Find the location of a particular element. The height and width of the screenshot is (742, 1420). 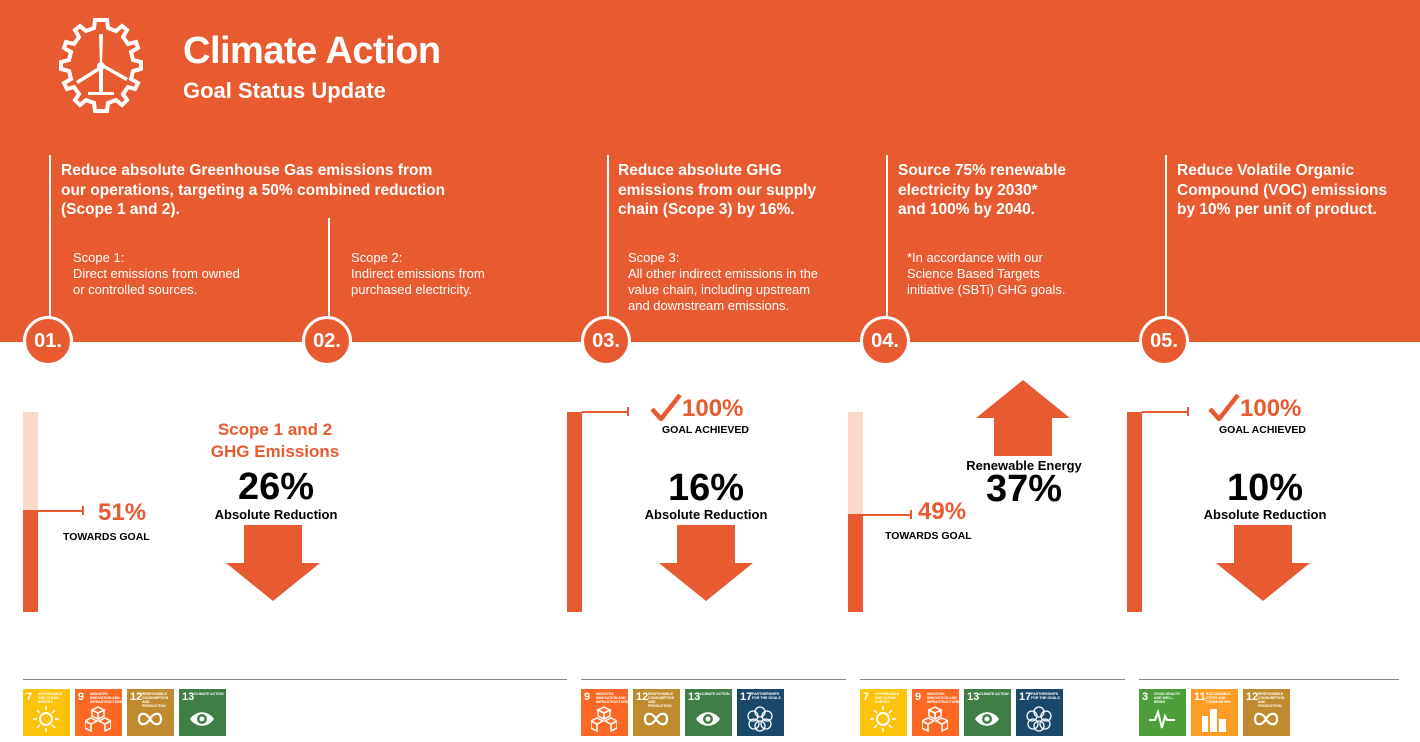

goal-4-progress-label: TOWARDS GOAL is located at coordinates (928, 536).